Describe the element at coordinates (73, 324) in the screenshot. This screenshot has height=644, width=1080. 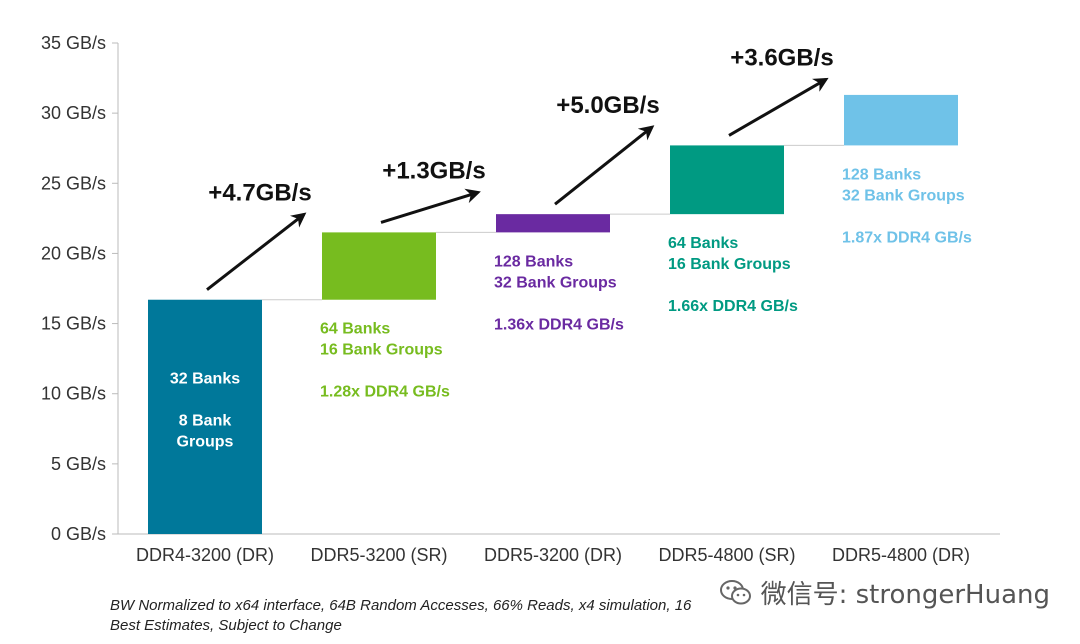
I see `y-tick-label: 15 GB/s` at that location.